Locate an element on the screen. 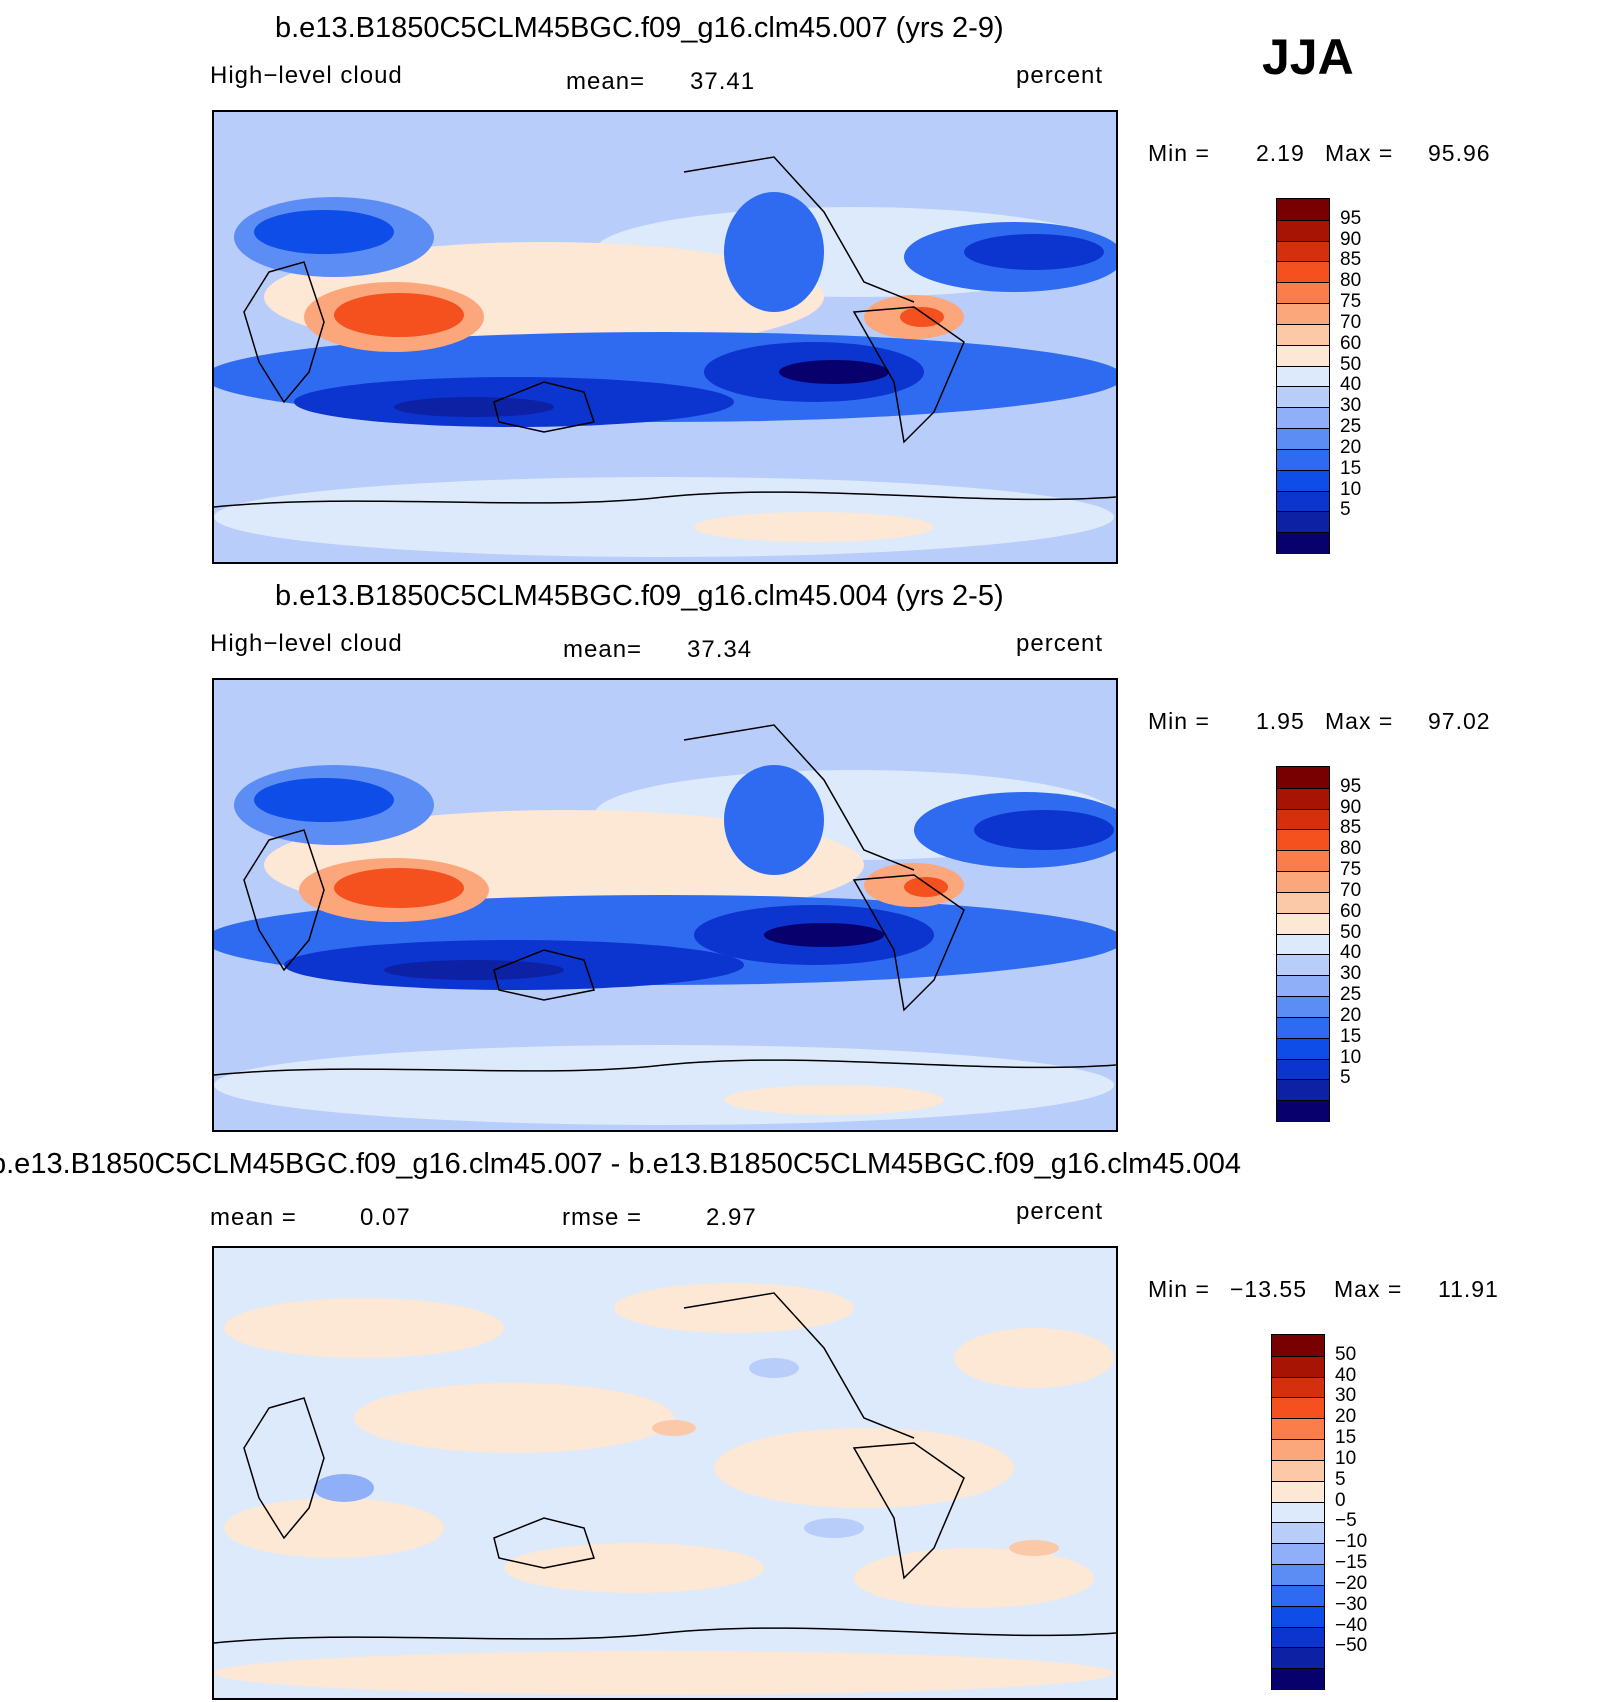 Image resolution: width=1605 pixels, height=1702 pixels. panel-2-min-value: 1.95 is located at coordinates (1280, 721).